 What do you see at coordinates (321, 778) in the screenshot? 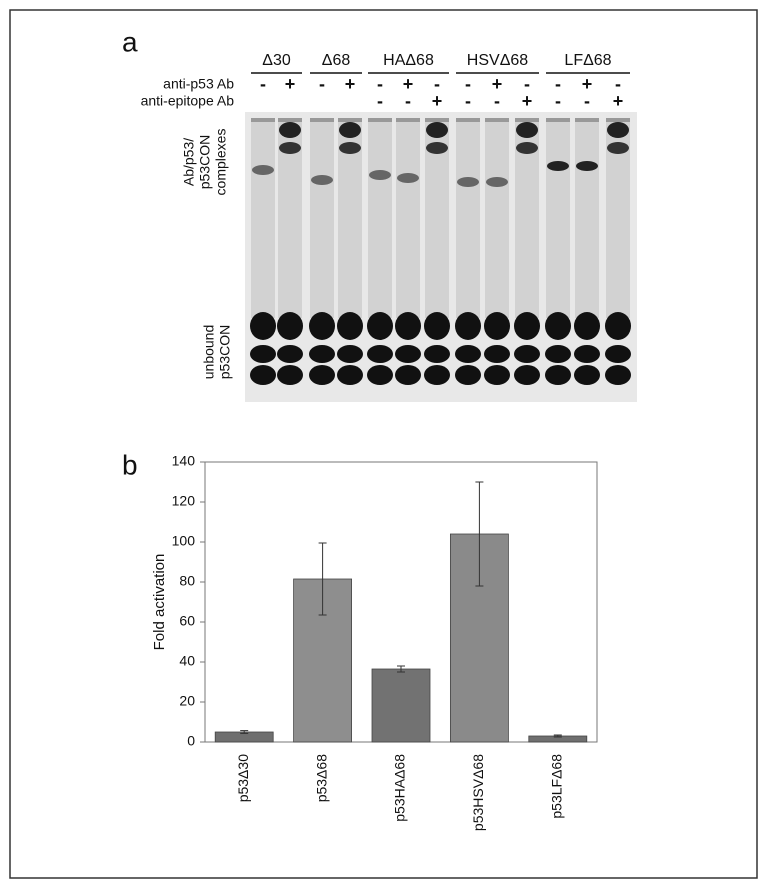
I see `x-tick-label: p53Δ68` at bounding box center [321, 778].